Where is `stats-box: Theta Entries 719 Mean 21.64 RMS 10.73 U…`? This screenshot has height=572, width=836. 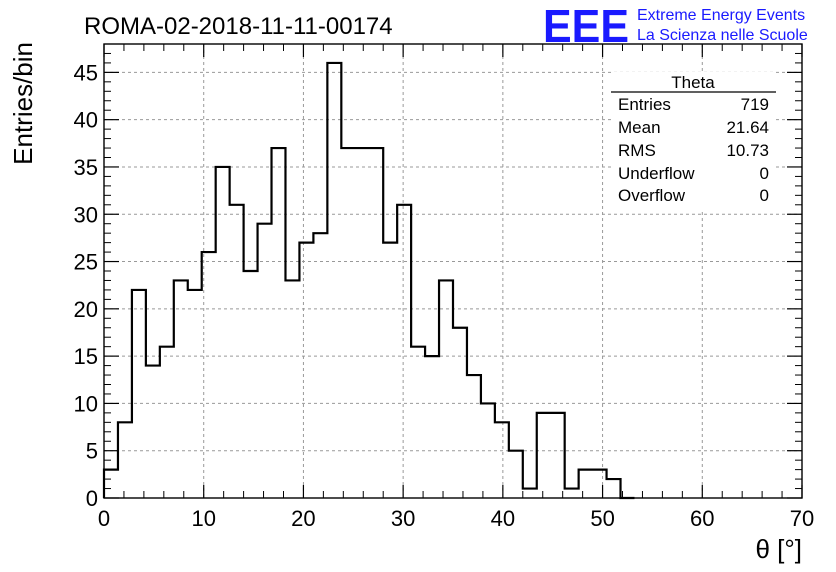
stats-box: Theta Entries 719 Mean 21.64 RMS 10.73 U… is located at coordinates (693, 141).